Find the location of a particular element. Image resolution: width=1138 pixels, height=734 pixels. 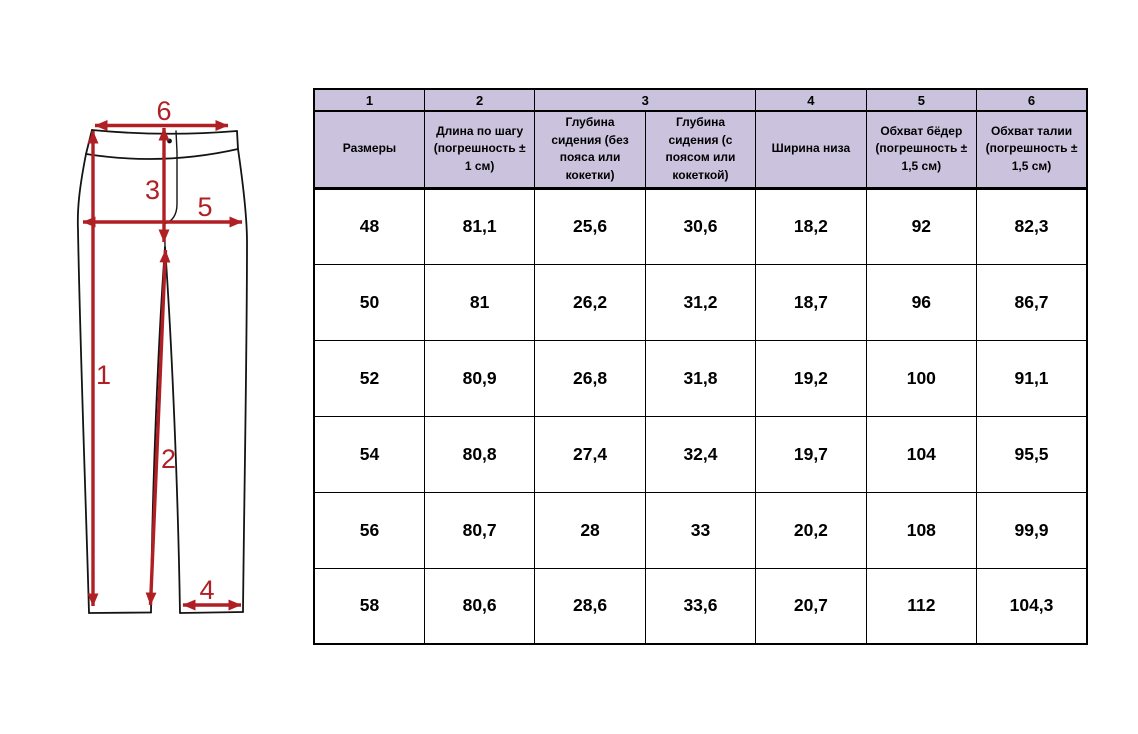

left-hem is located at coordinates (120, 612).